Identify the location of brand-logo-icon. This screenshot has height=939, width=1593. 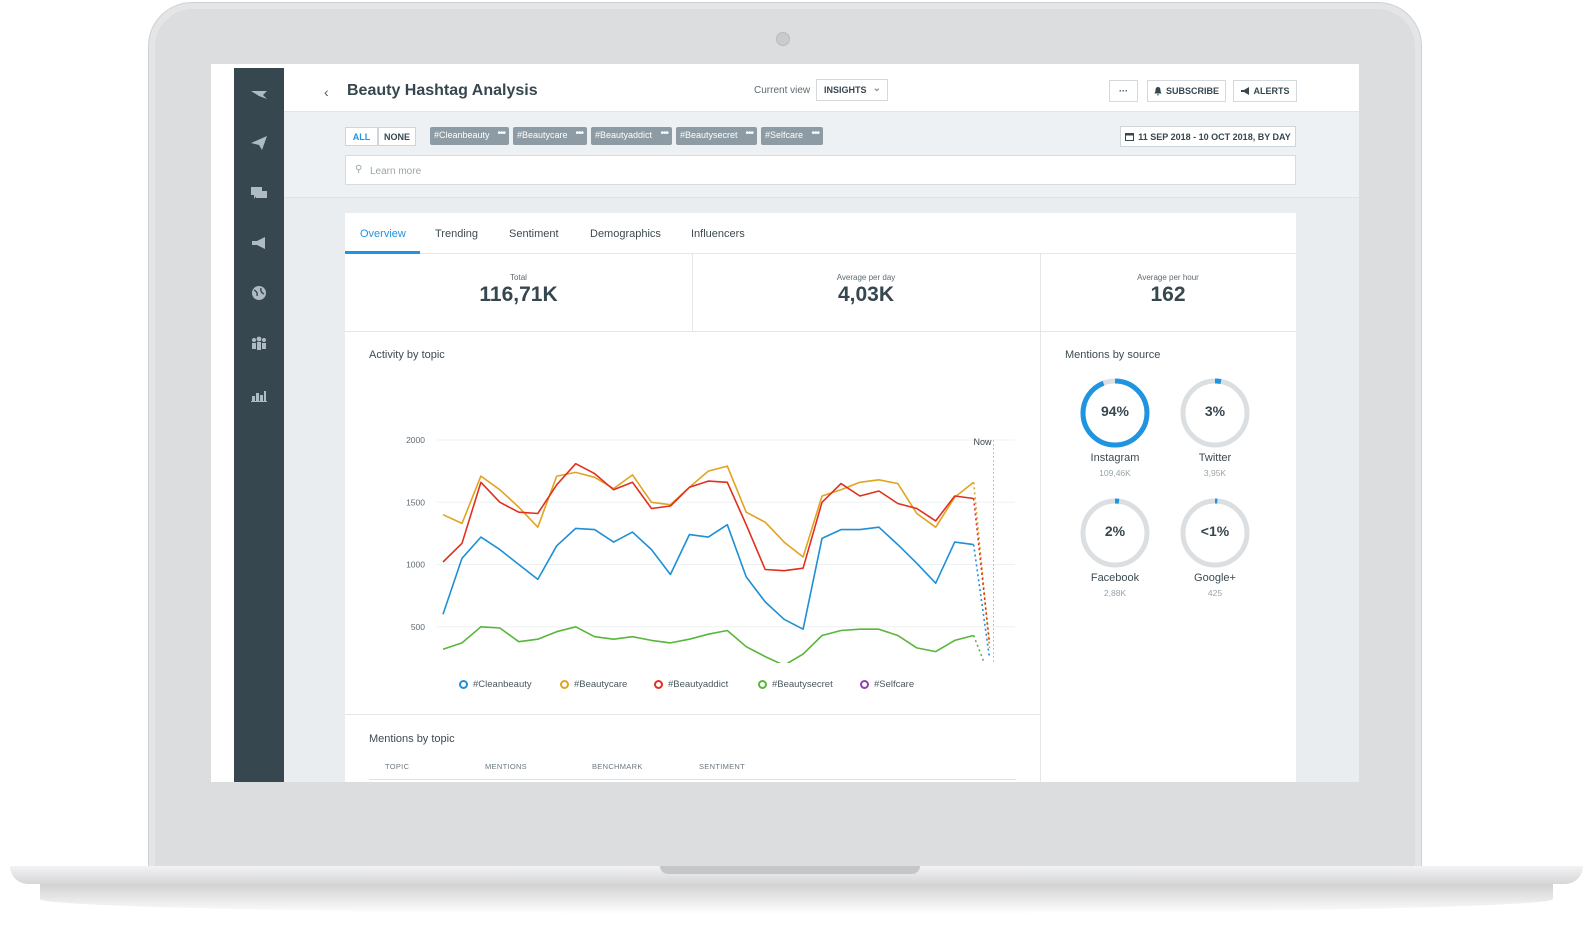
(259, 95).